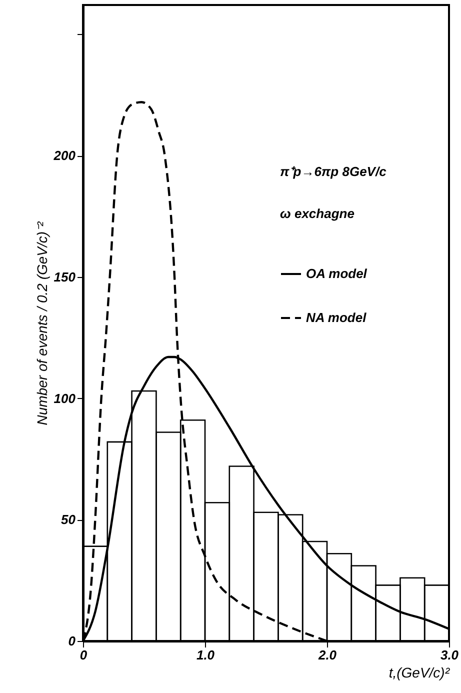 The width and height of the screenshot is (461, 693). Describe the element at coordinates (317, 213) in the screenshot. I see `annotation: ω exchagne` at that location.